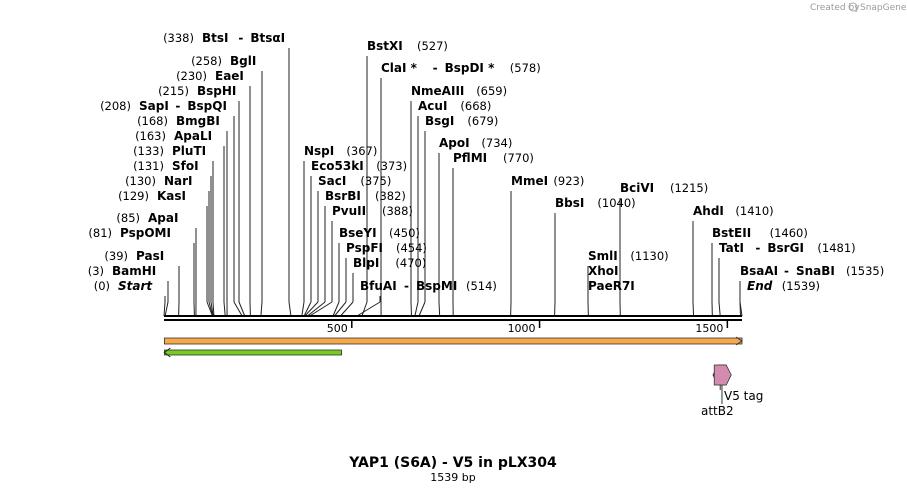  I want to click on site-label-clai: ClaI * - BspDI * (578), so click(461, 68).